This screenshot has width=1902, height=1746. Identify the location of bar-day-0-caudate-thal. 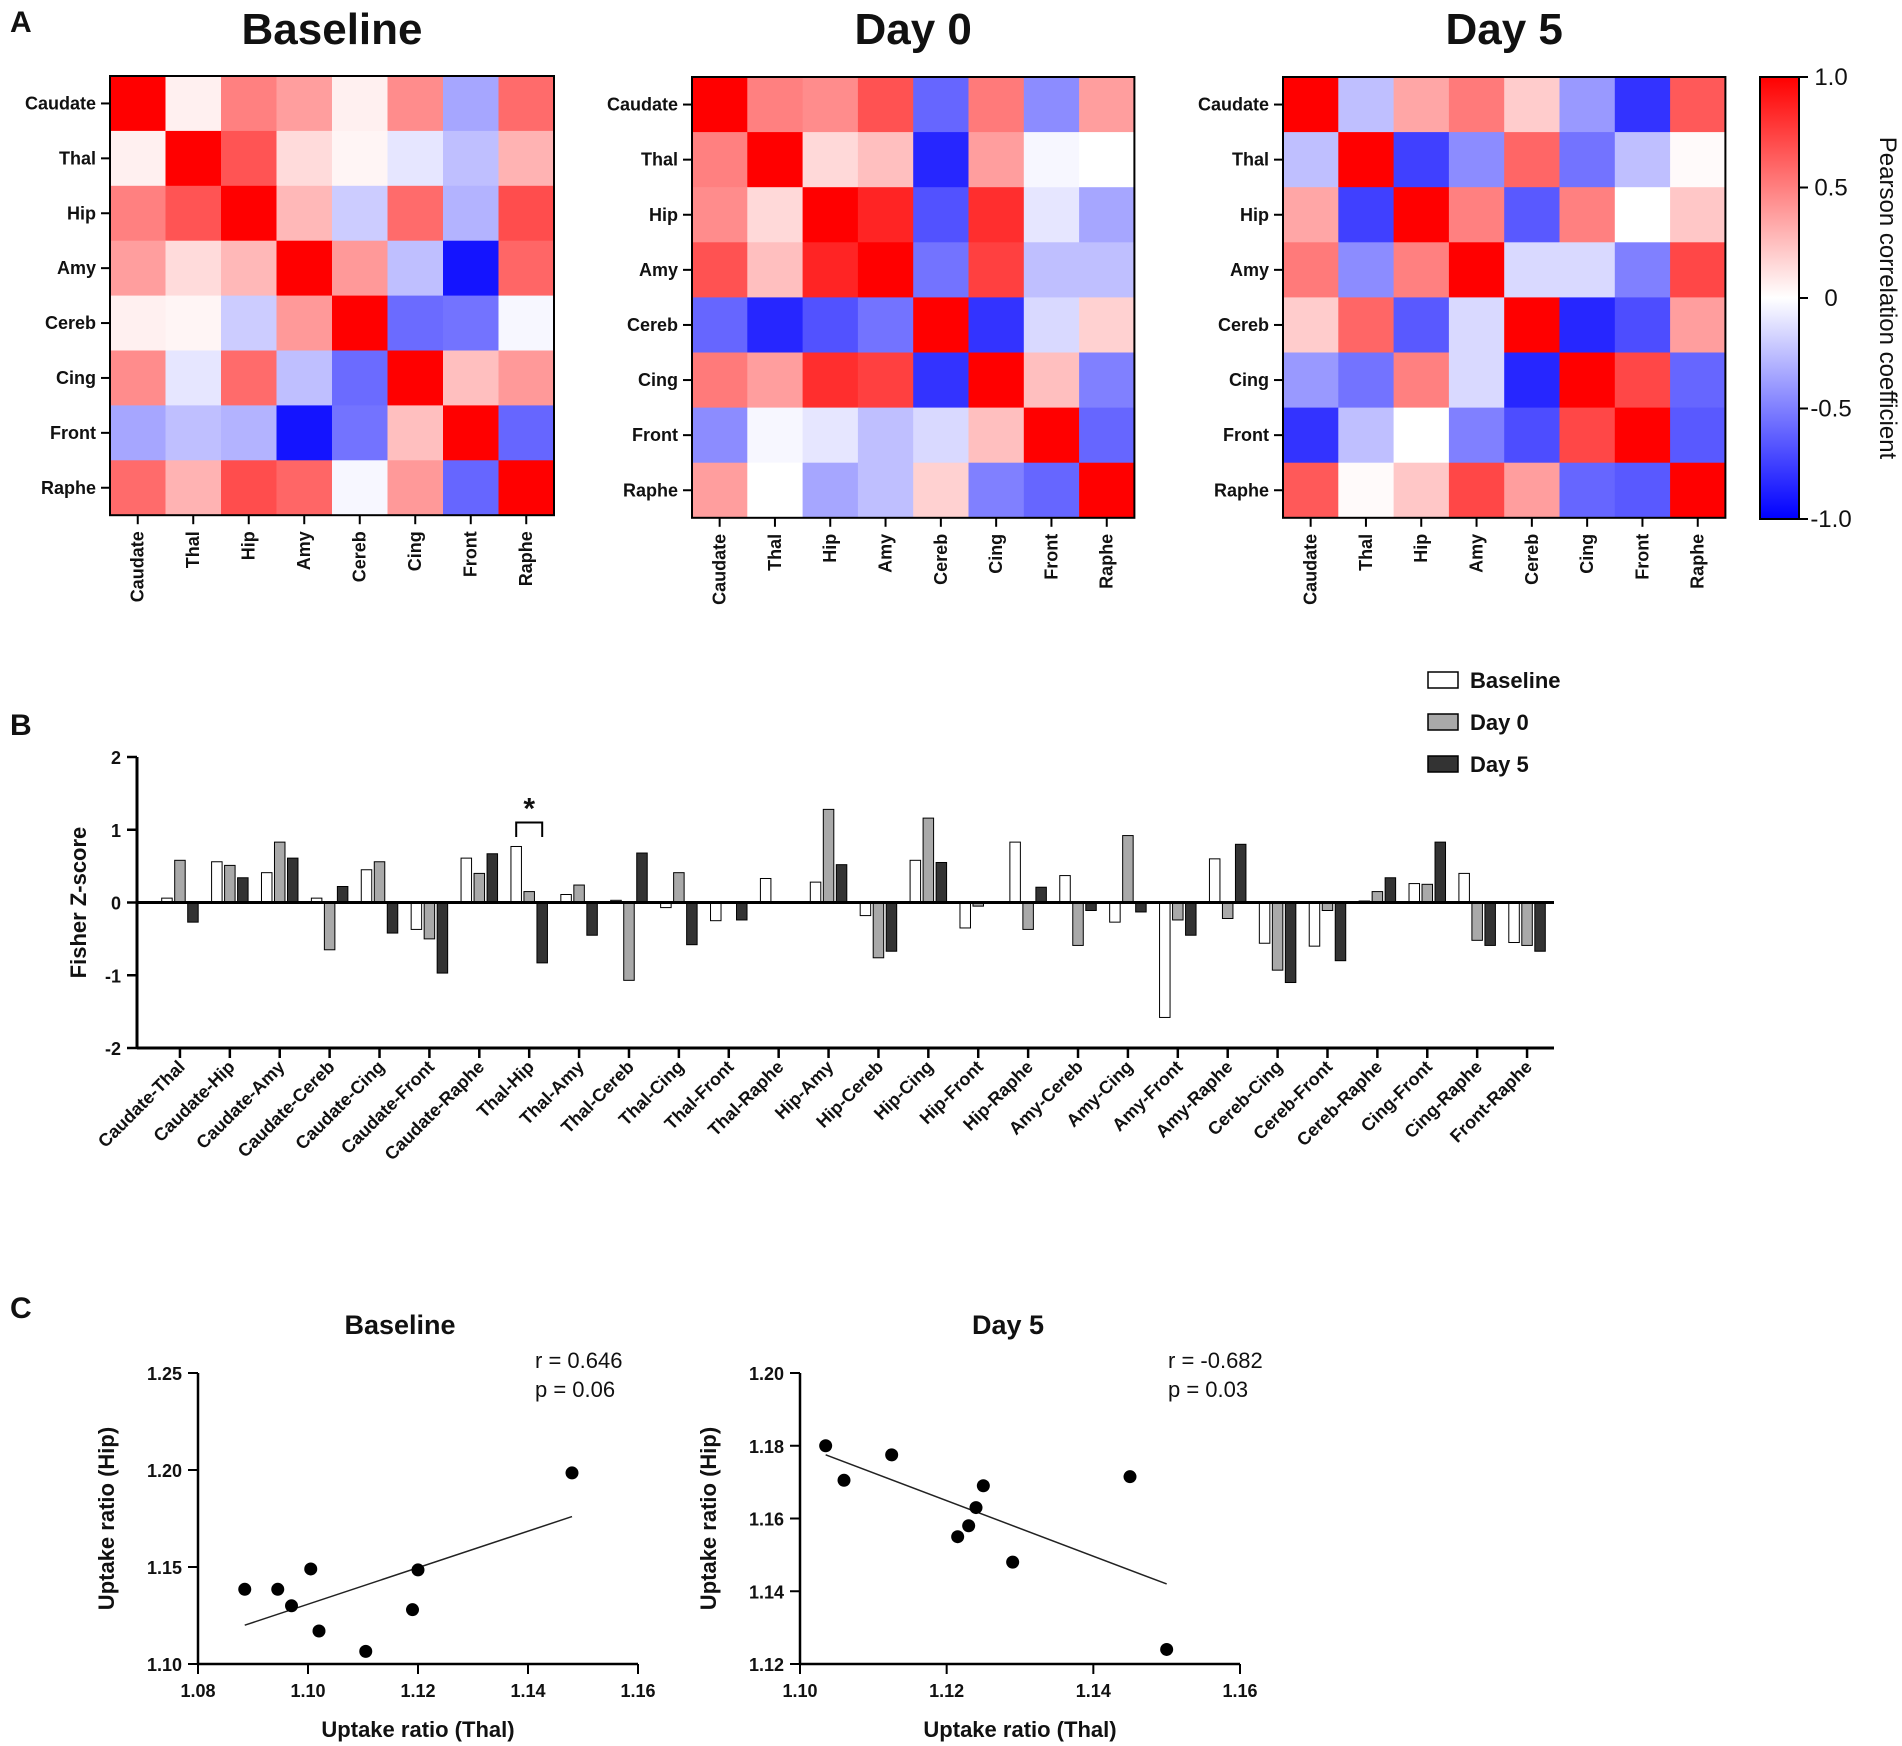
(180, 881).